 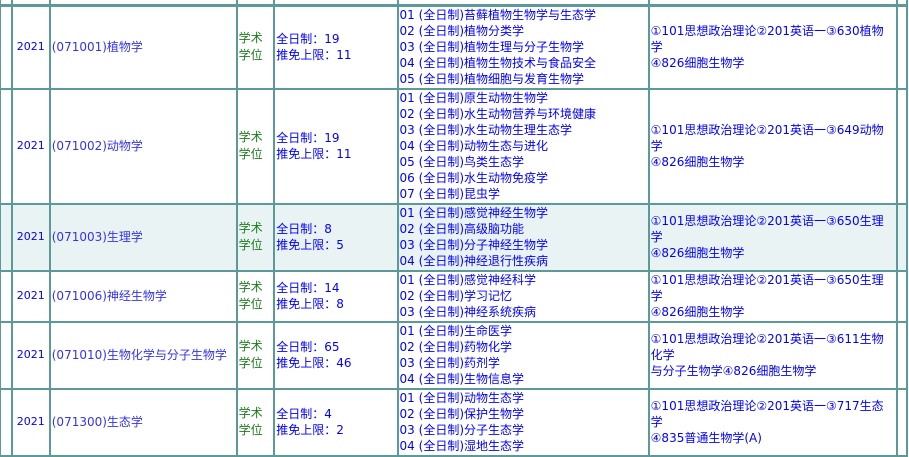 What do you see at coordinates (461, 446) in the screenshot?
I see `direction-link: 04 (全日制)湿地生态学` at bounding box center [461, 446].